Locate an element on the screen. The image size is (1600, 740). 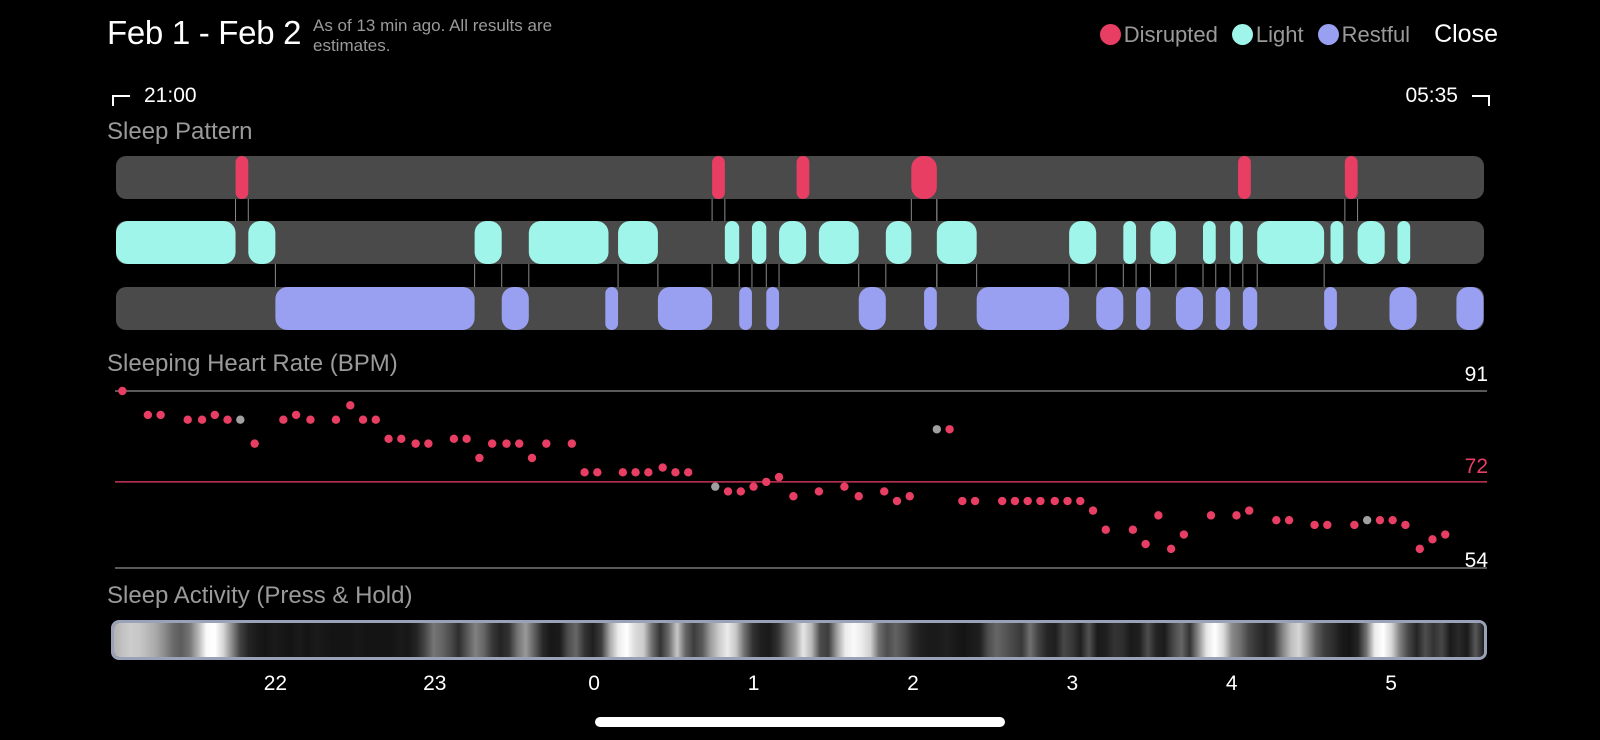
end-time: 05:35 is located at coordinates (1431, 95).